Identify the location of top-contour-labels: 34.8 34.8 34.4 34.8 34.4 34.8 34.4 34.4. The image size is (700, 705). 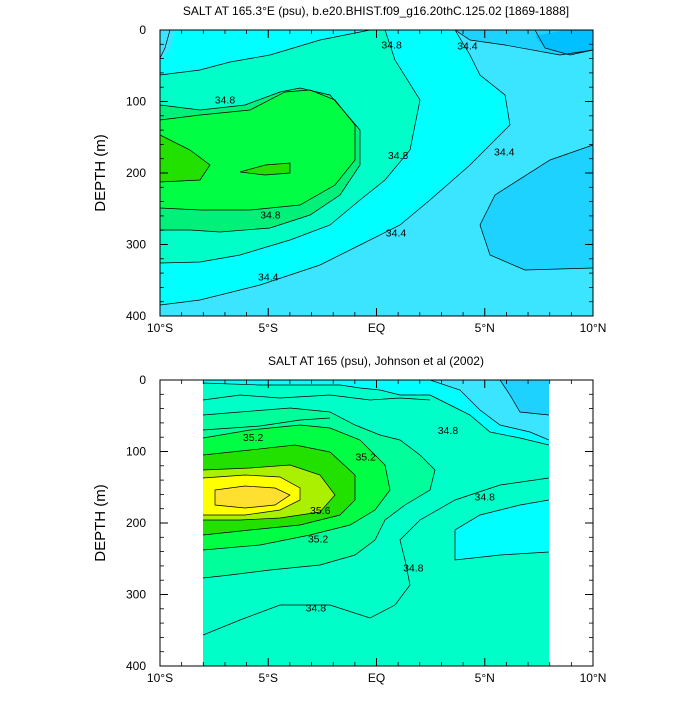
(365, 161).